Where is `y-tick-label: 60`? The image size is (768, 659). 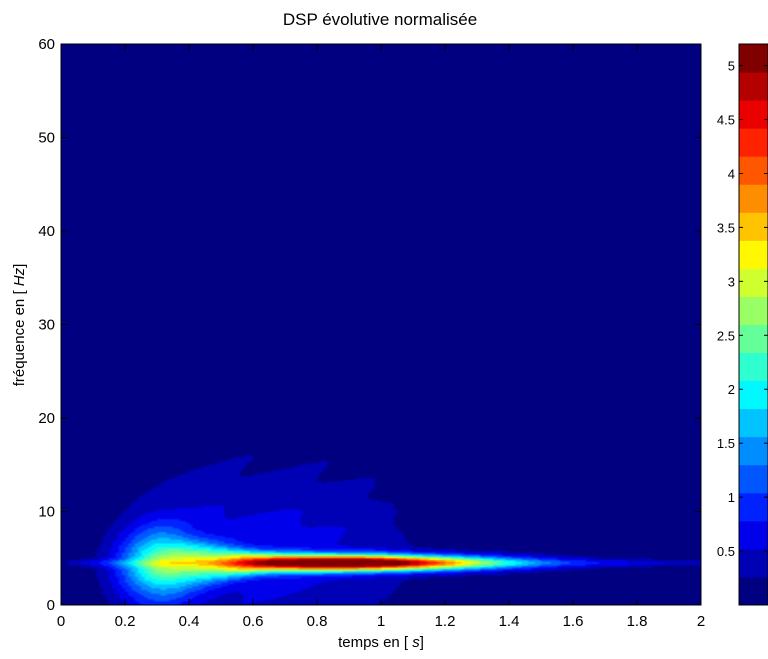 y-tick-label: 60 is located at coordinates (46, 44).